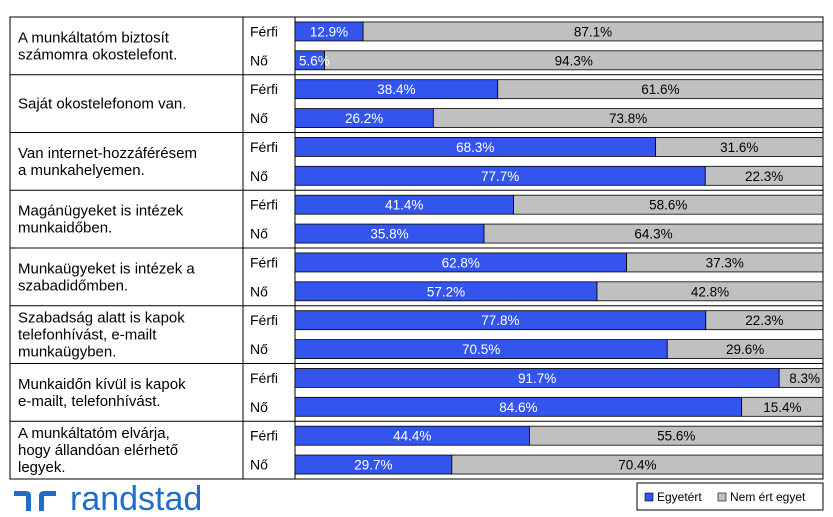 This screenshot has height=517, width=833. What do you see at coordinates (107, 153) in the screenshot?
I see `question-label: Van internet-hozzáférésem` at bounding box center [107, 153].